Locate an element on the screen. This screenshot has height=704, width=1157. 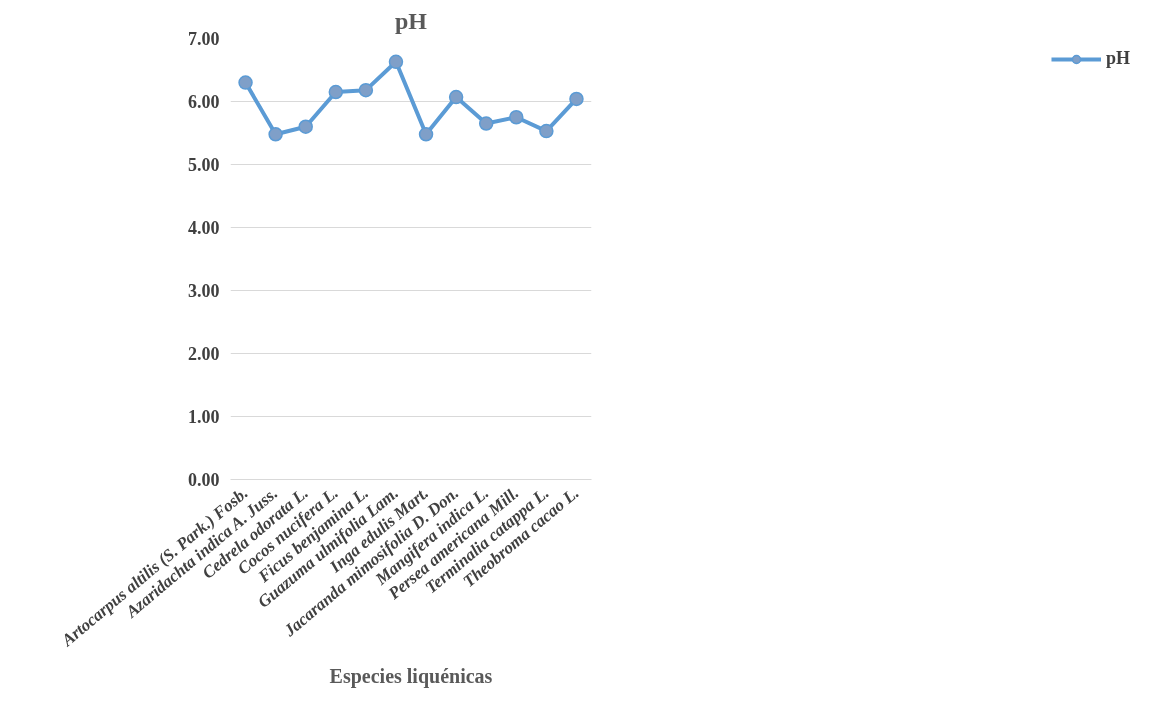
y-tick-label: 0.00 is located at coordinates (204, 480).